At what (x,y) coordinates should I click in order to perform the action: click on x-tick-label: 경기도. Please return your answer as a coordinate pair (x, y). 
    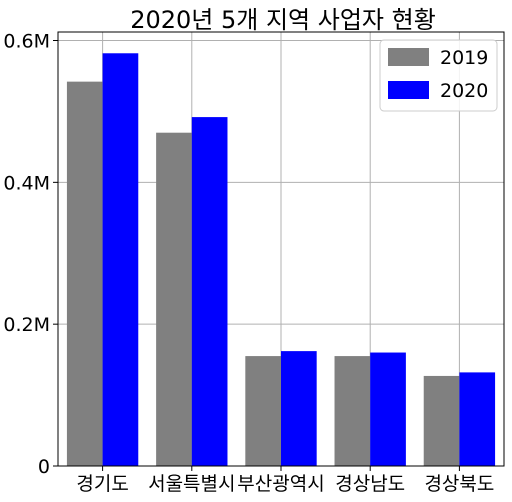
    Looking at the image, I should click on (102, 484).